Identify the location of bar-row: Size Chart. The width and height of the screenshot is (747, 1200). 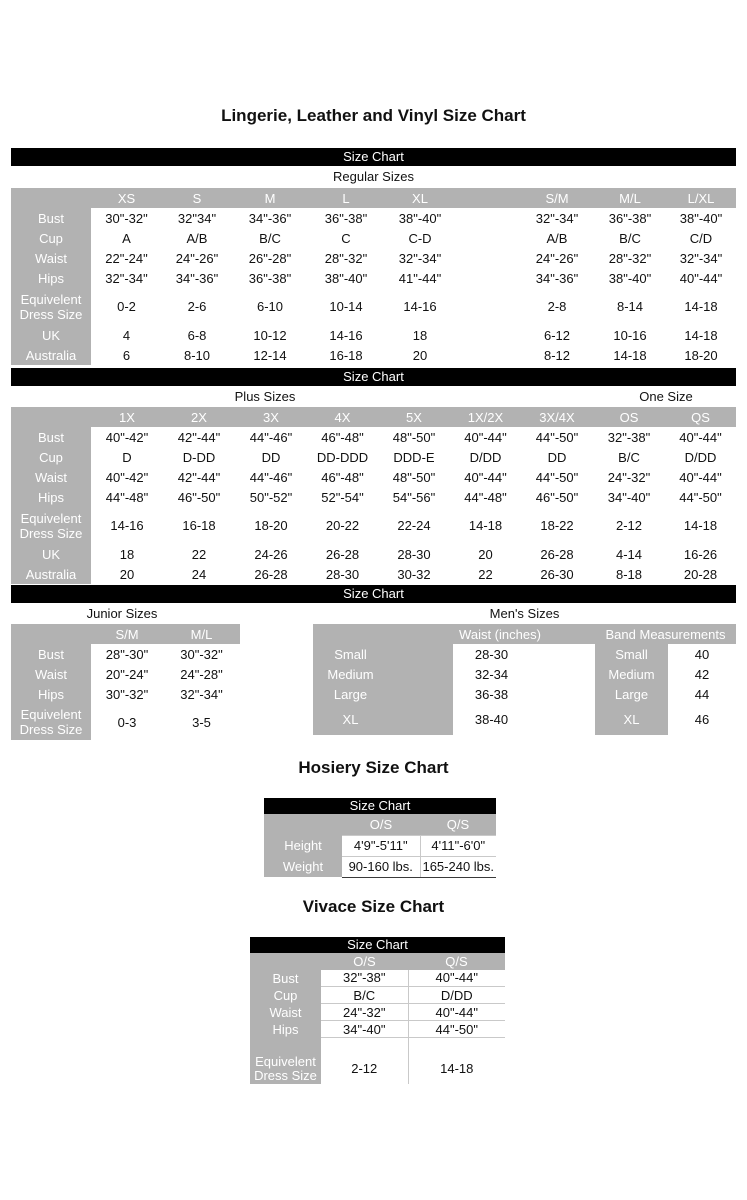
(377, 944).